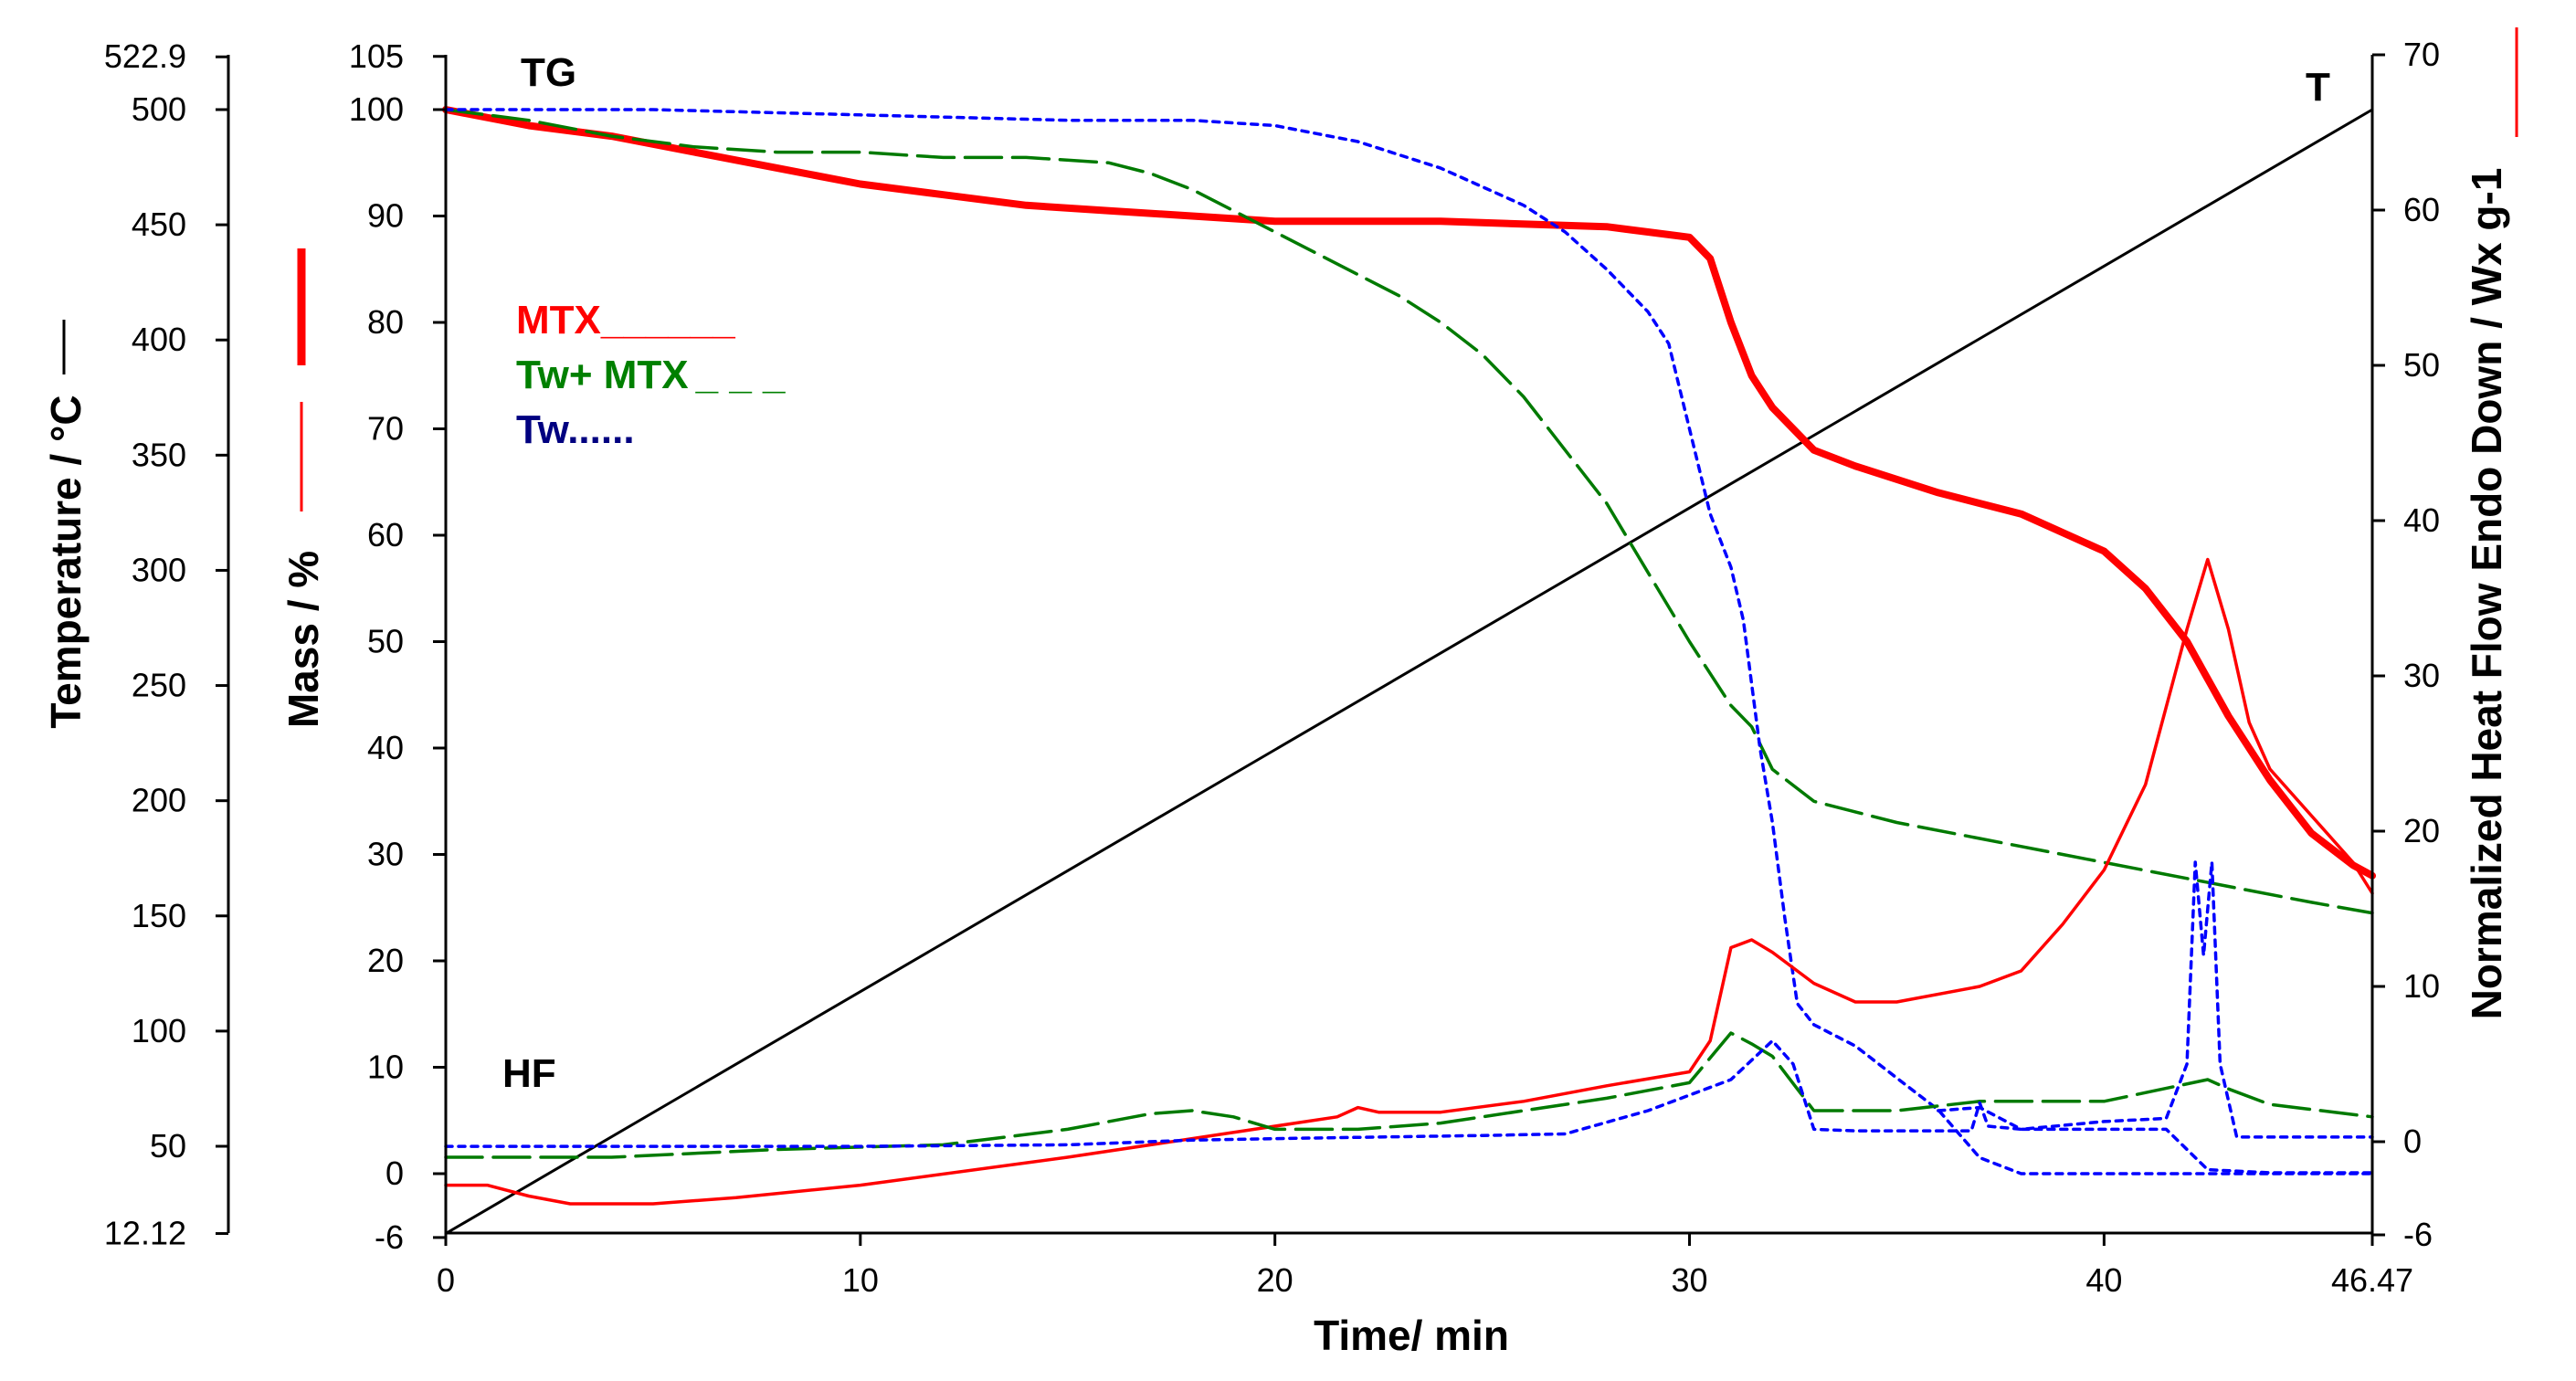 Image resolution: width=2576 pixels, height=1381 pixels. What do you see at coordinates (1275, 1280) in the screenshot?
I see `x-tick-label: 20` at bounding box center [1275, 1280].